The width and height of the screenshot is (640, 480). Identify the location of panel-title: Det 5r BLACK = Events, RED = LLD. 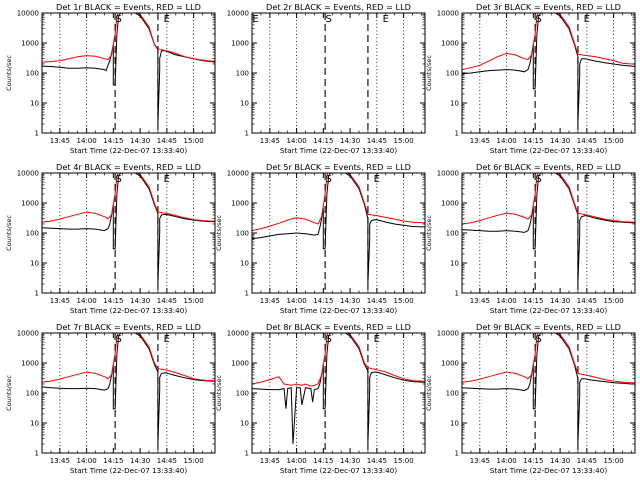
(338, 167).